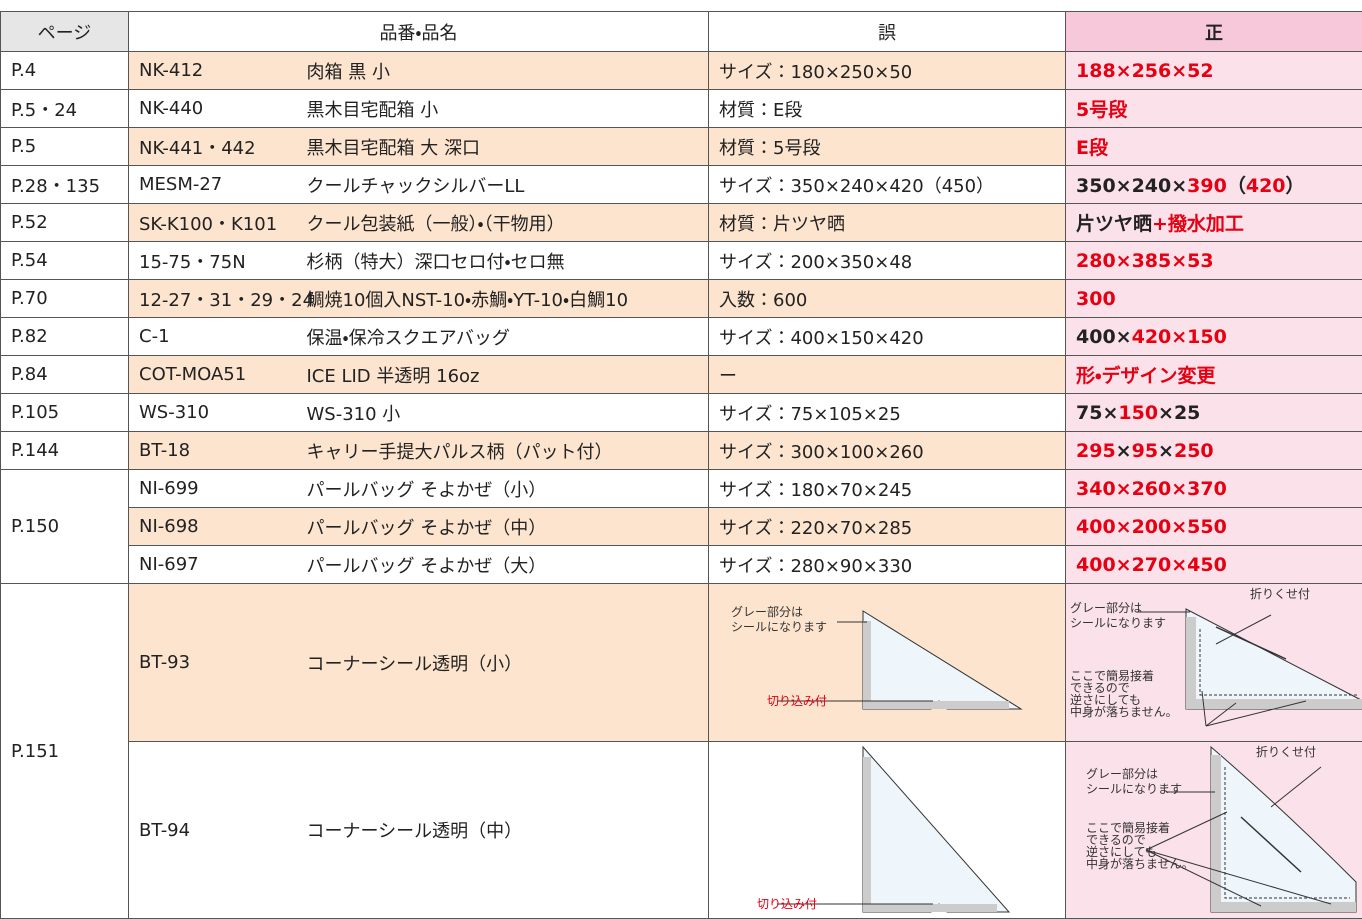  Describe the element at coordinates (505, 147) in the screenshot. I see `name-cell: 黒木目宅配箱 大 深口` at that location.